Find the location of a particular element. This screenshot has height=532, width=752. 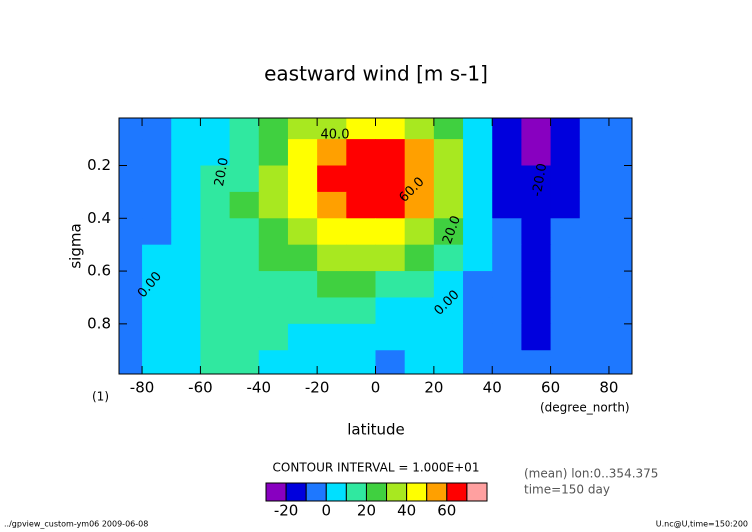

colorbar-tick-label: 0 is located at coordinates (326, 511).